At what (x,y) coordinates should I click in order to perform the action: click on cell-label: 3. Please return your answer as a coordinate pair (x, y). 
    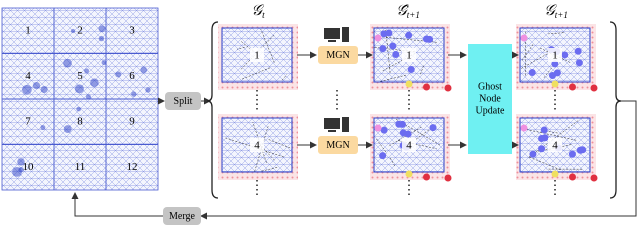
    Looking at the image, I should click on (132, 30).